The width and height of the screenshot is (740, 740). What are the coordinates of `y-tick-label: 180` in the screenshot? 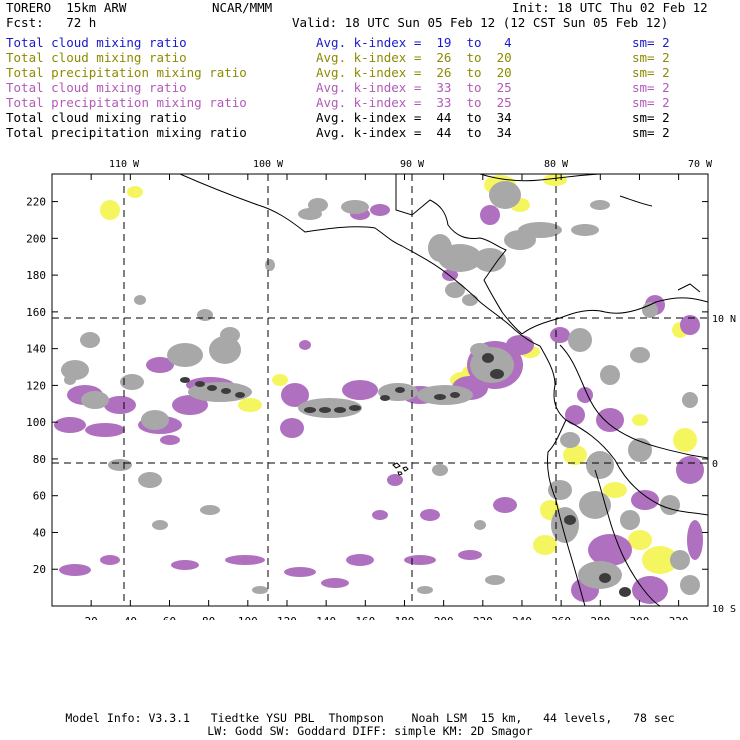 It's located at (36, 275).